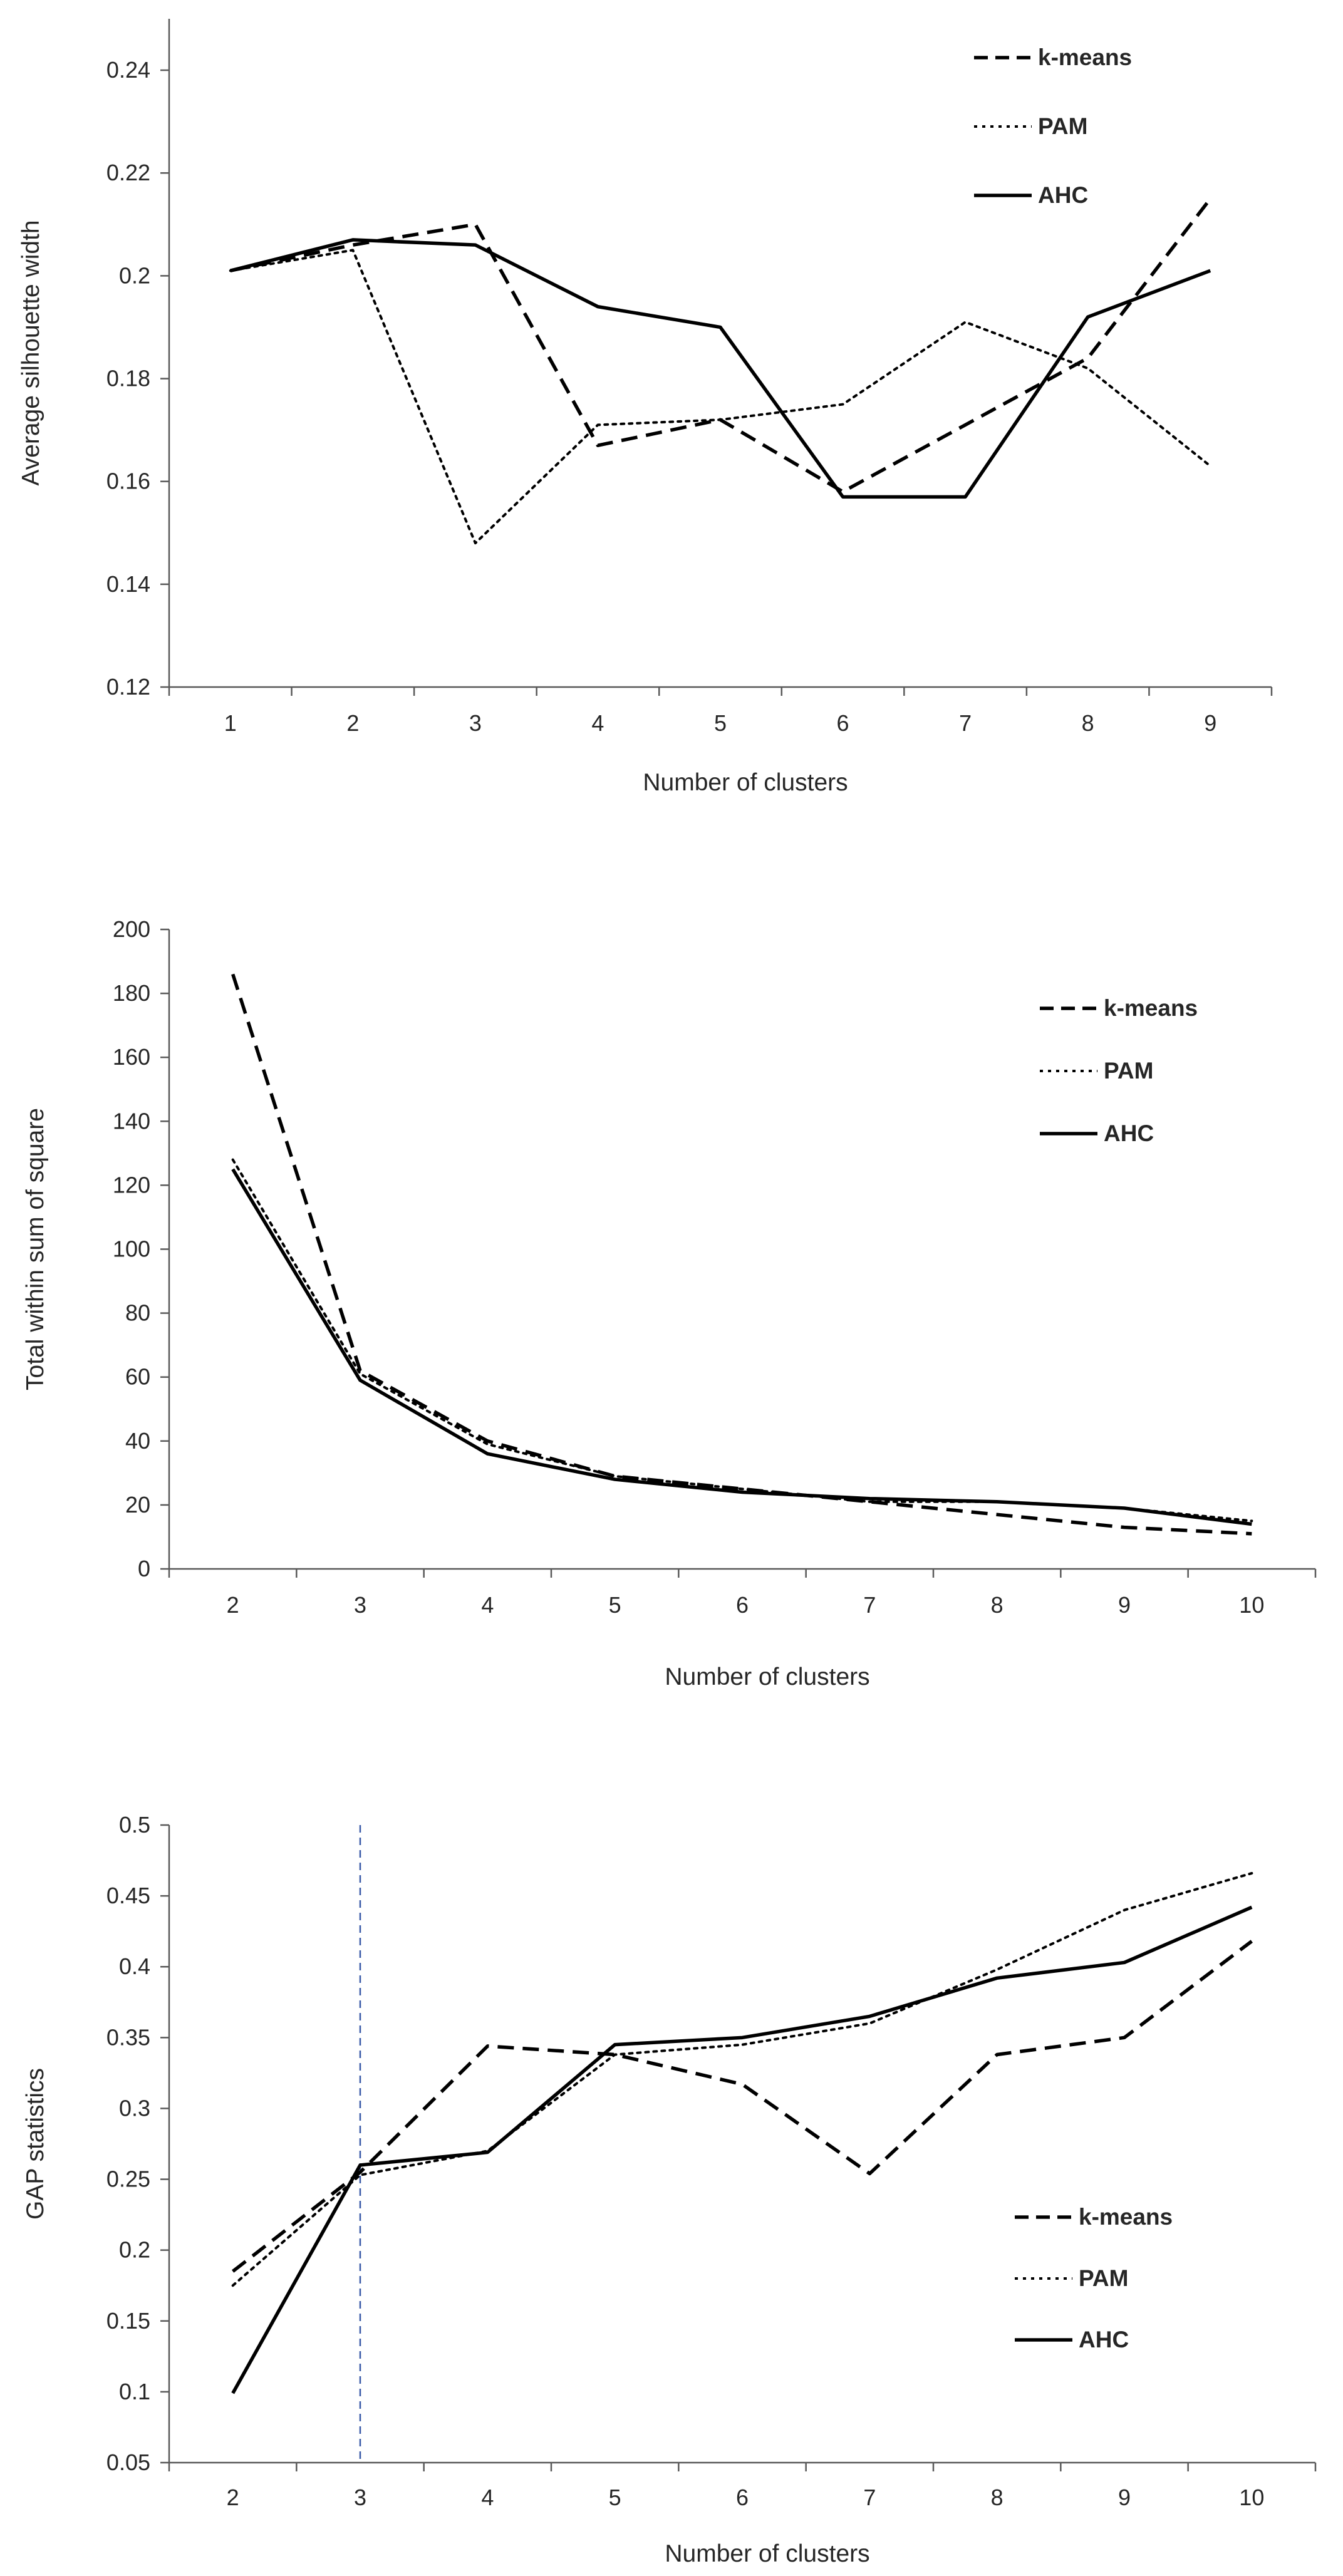 The height and width of the screenshot is (2576, 1343). What do you see at coordinates (128, 2179) in the screenshot?
I see `y-tick-label: 0.25` at bounding box center [128, 2179].